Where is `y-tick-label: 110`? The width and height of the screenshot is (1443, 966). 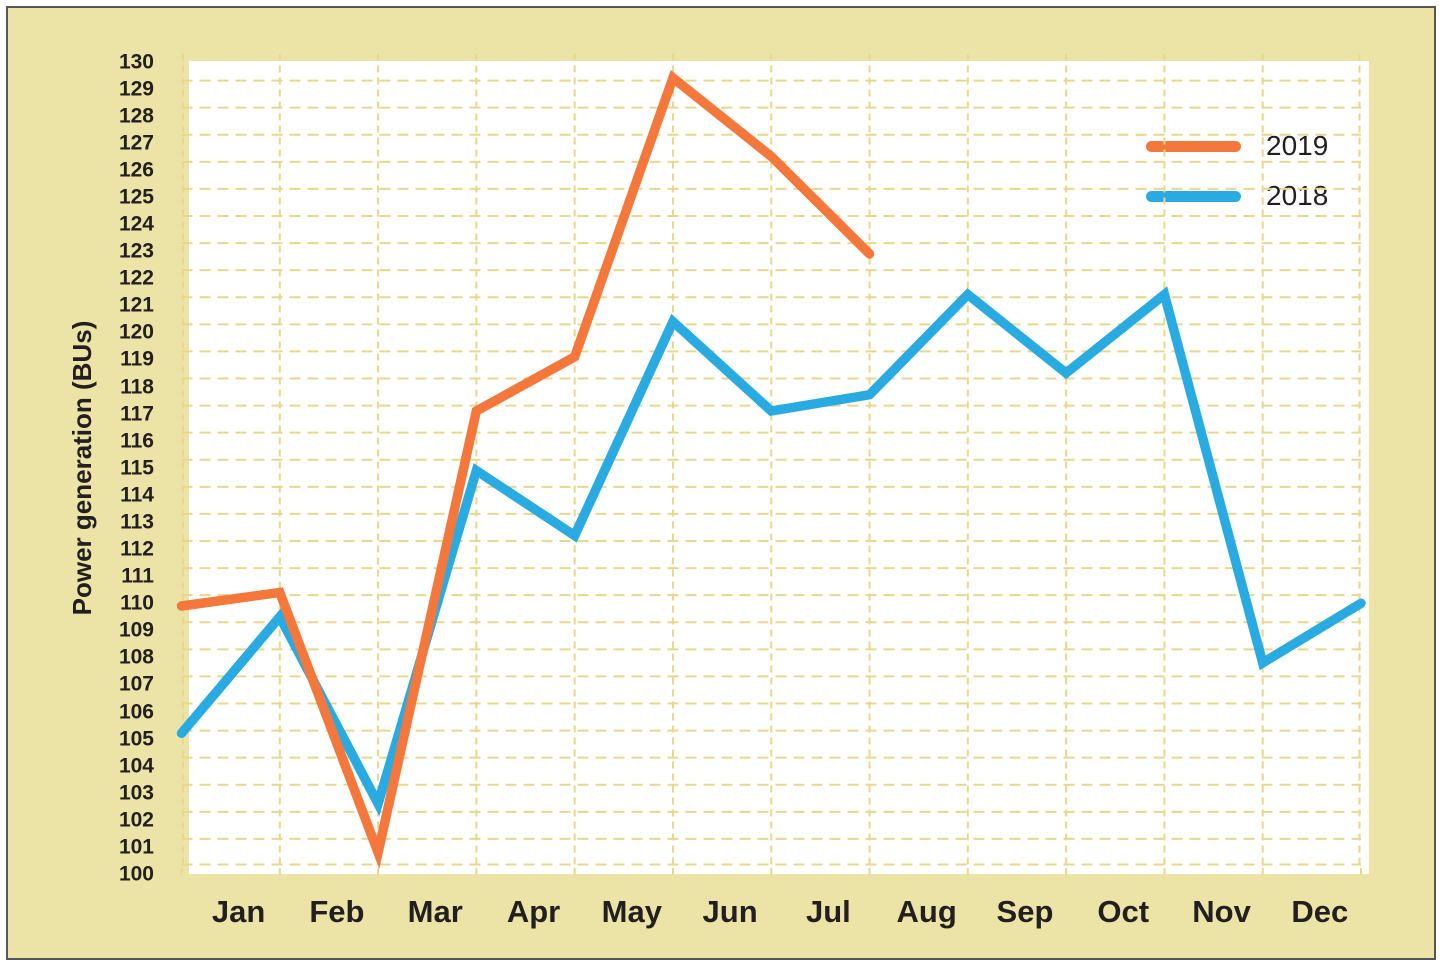 y-tick-label: 110 is located at coordinates (137, 603).